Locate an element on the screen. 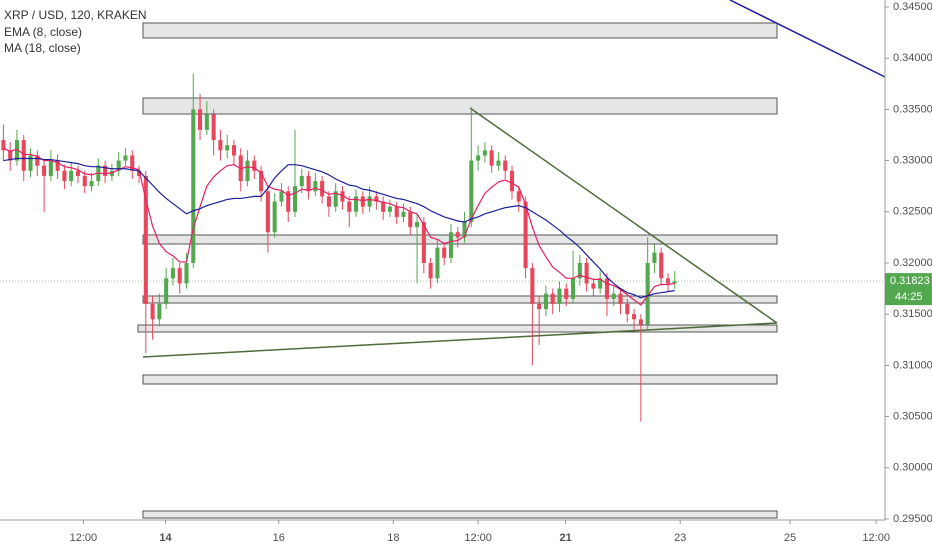  legend-entry: MA (18, close) is located at coordinates (42, 48).